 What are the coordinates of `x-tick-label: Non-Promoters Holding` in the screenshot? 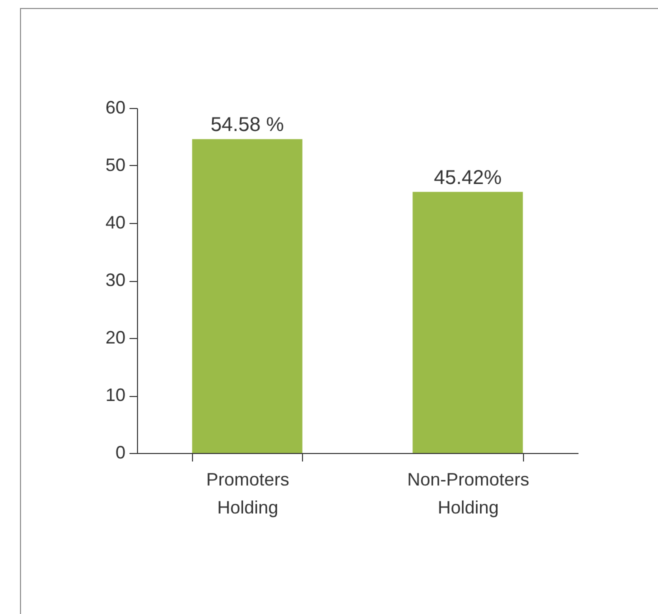 It's located at (468, 494).